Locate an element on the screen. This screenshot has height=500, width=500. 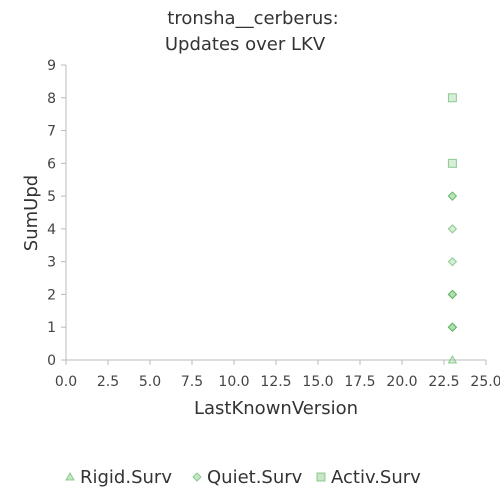
x-axis-label: LastKnownVersion is located at coordinates (276, 408).